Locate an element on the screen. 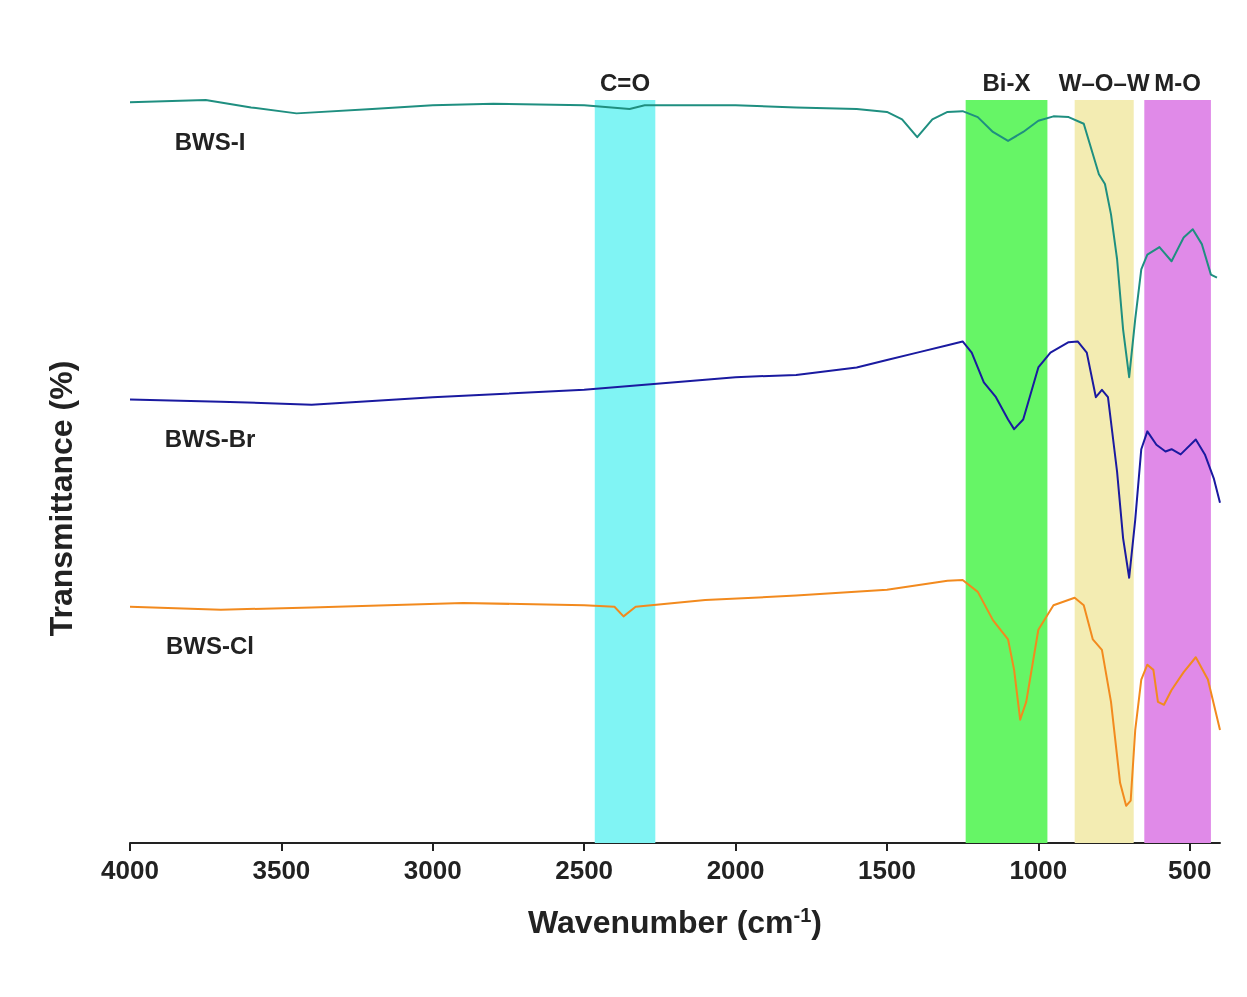 Image resolution: width=1247 pixels, height=997 pixels. x-tick-label: 2500 is located at coordinates (584, 870).